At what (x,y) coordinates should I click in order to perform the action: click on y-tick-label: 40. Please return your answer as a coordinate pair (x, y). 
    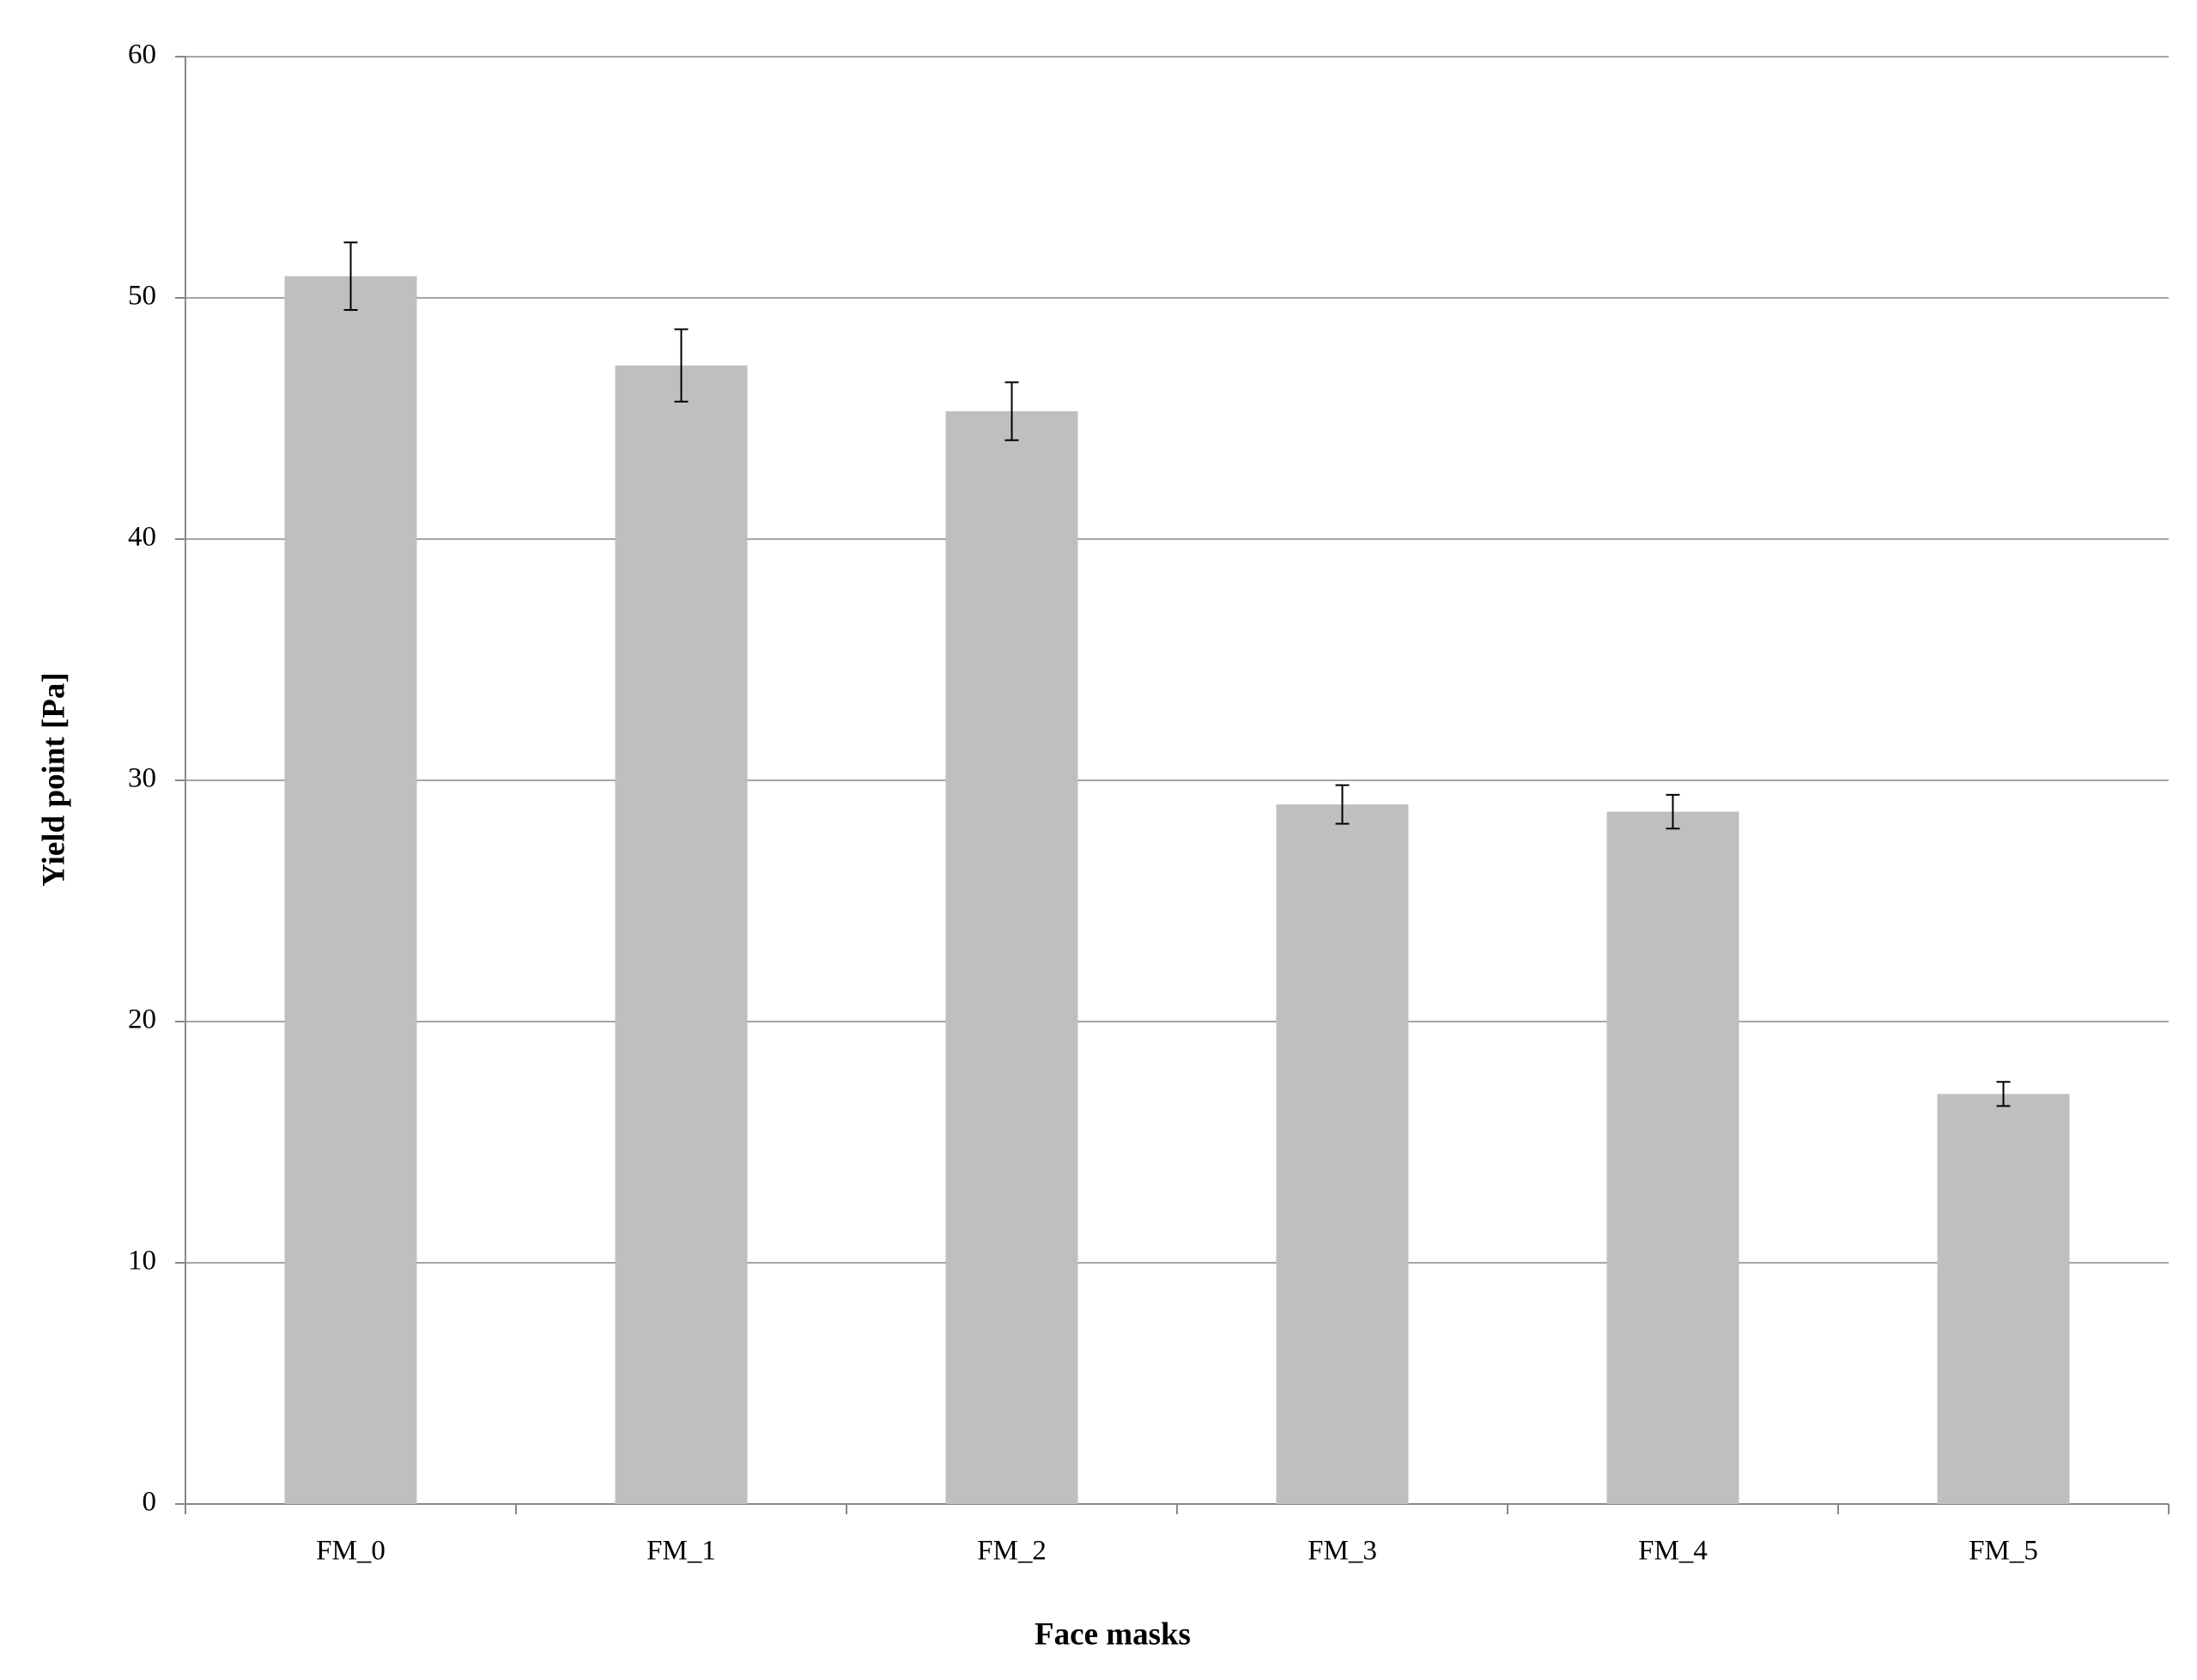
    Looking at the image, I should click on (142, 537).